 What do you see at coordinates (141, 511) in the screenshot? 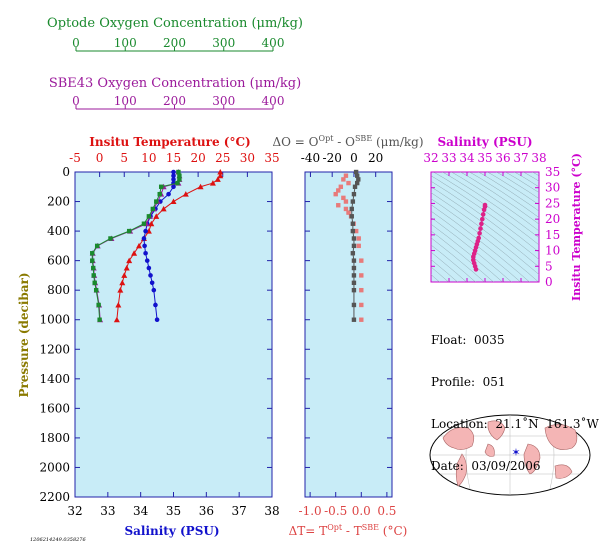
I see `salinity-tick-34: 34` at bounding box center [141, 511].